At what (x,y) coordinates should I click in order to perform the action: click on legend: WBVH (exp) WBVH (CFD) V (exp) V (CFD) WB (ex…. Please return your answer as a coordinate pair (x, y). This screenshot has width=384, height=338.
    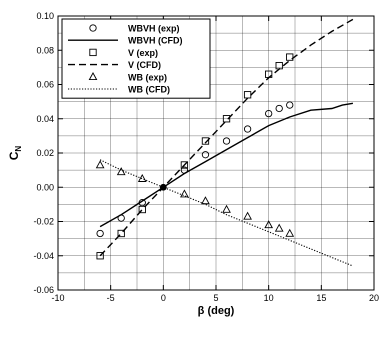
    Looking at the image, I should click on (136, 58).